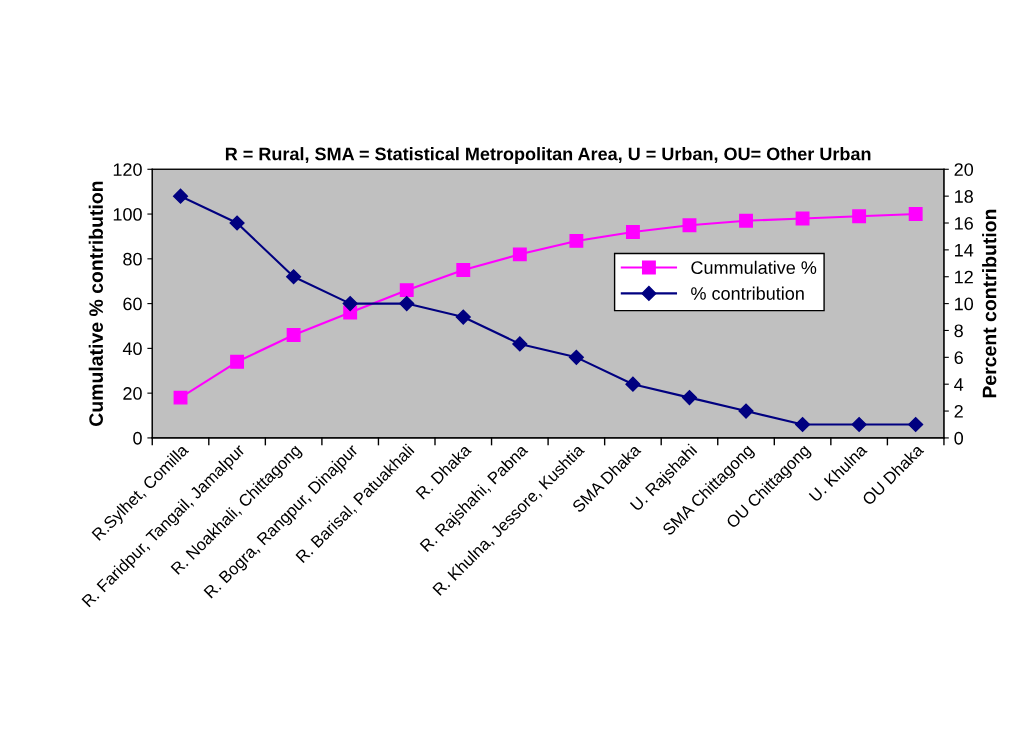 Image resolution: width=1015 pixels, height=736 pixels. I want to click on y2-tick-label: 12, so click(964, 277).